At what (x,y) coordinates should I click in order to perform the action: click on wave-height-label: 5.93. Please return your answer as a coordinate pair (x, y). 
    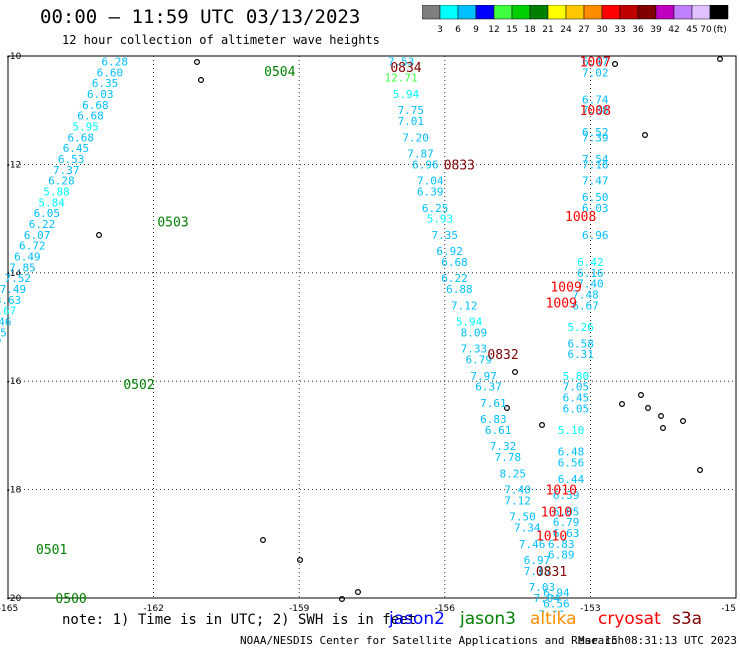
    Looking at the image, I should click on (440, 219).